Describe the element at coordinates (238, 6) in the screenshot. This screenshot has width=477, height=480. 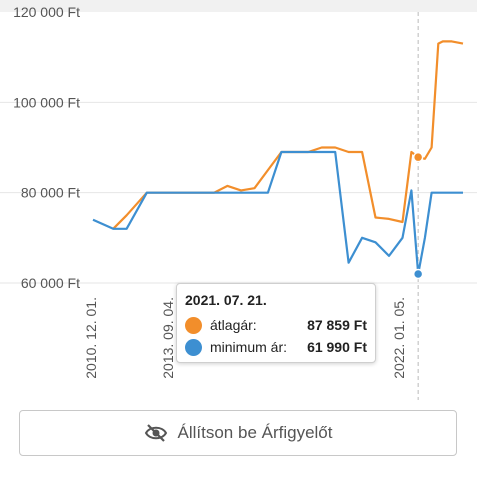
I see `top-strip` at that location.